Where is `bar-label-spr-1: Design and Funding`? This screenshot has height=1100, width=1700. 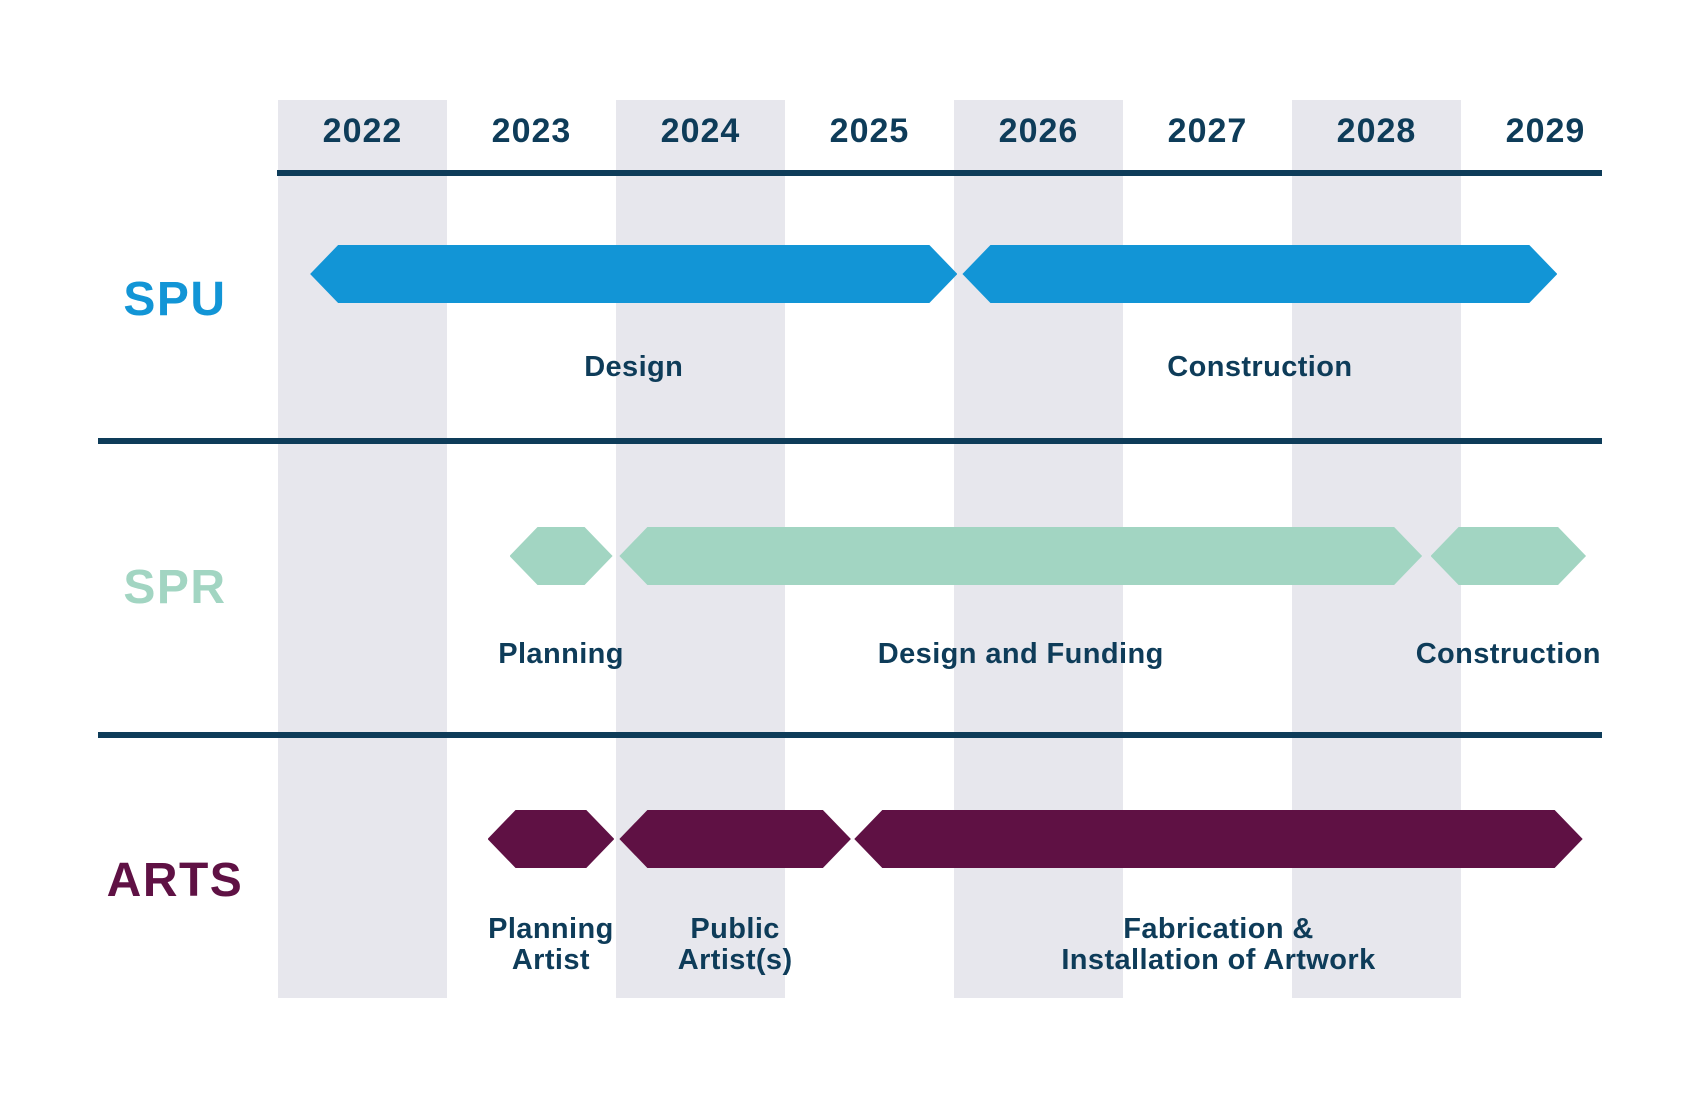 bar-label-spr-1: Design and Funding is located at coordinates (1021, 654).